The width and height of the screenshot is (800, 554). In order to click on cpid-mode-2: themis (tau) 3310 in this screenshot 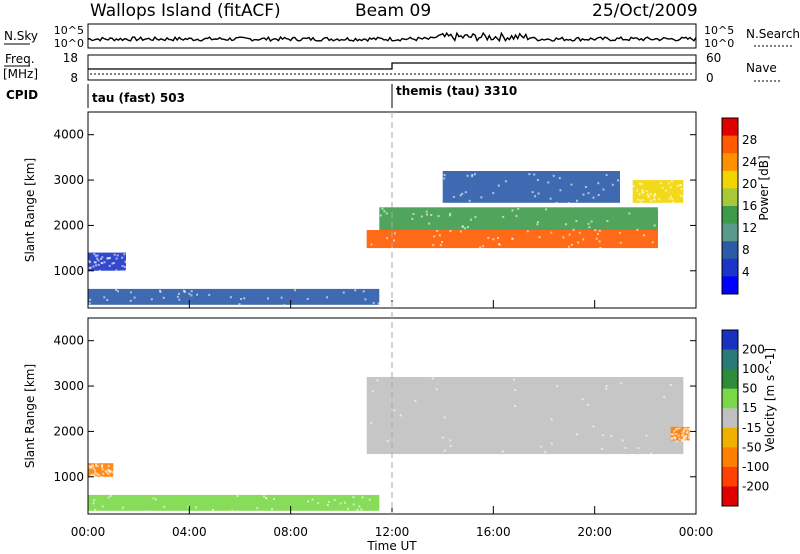, I will do `click(456, 91)`.